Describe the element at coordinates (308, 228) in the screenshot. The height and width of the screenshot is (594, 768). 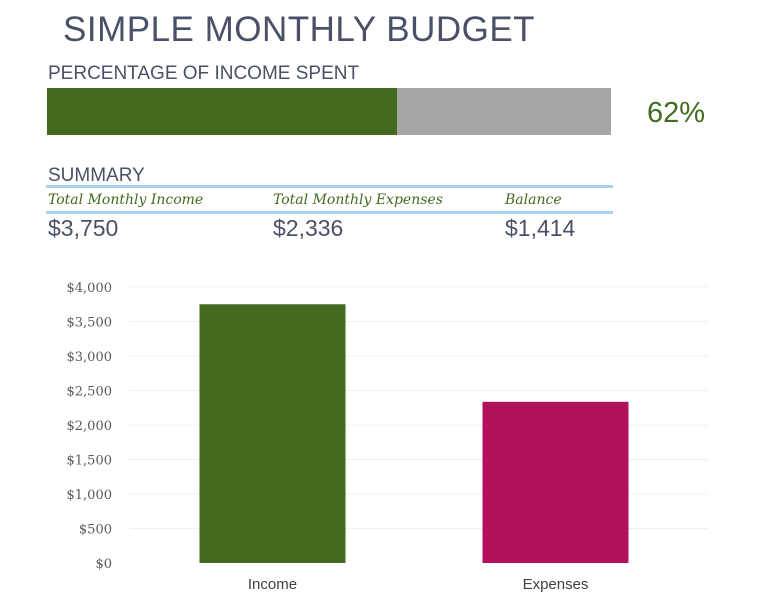
I see `expenses-value: $2,336` at that location.